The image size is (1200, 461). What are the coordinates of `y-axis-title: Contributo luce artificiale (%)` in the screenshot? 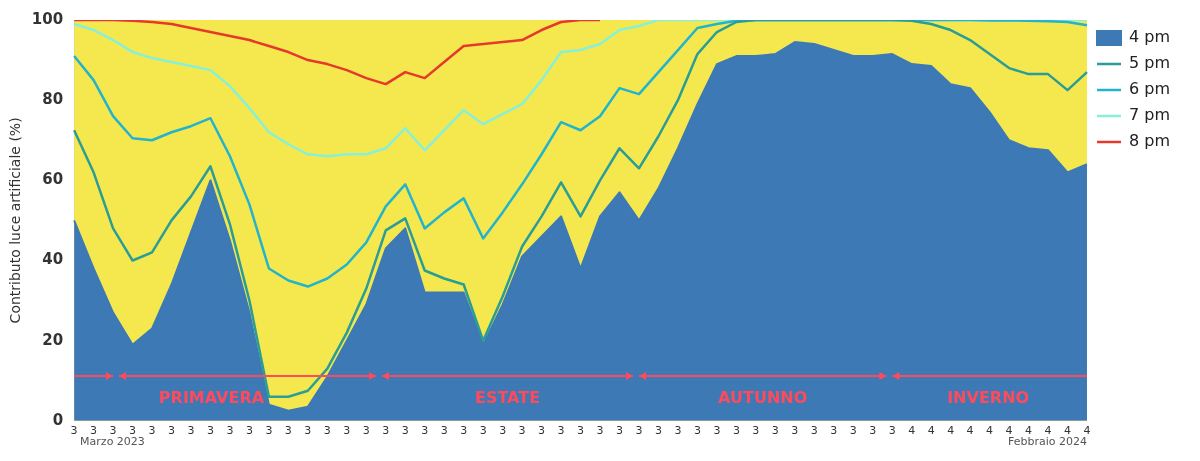 It's located at (15, 220).